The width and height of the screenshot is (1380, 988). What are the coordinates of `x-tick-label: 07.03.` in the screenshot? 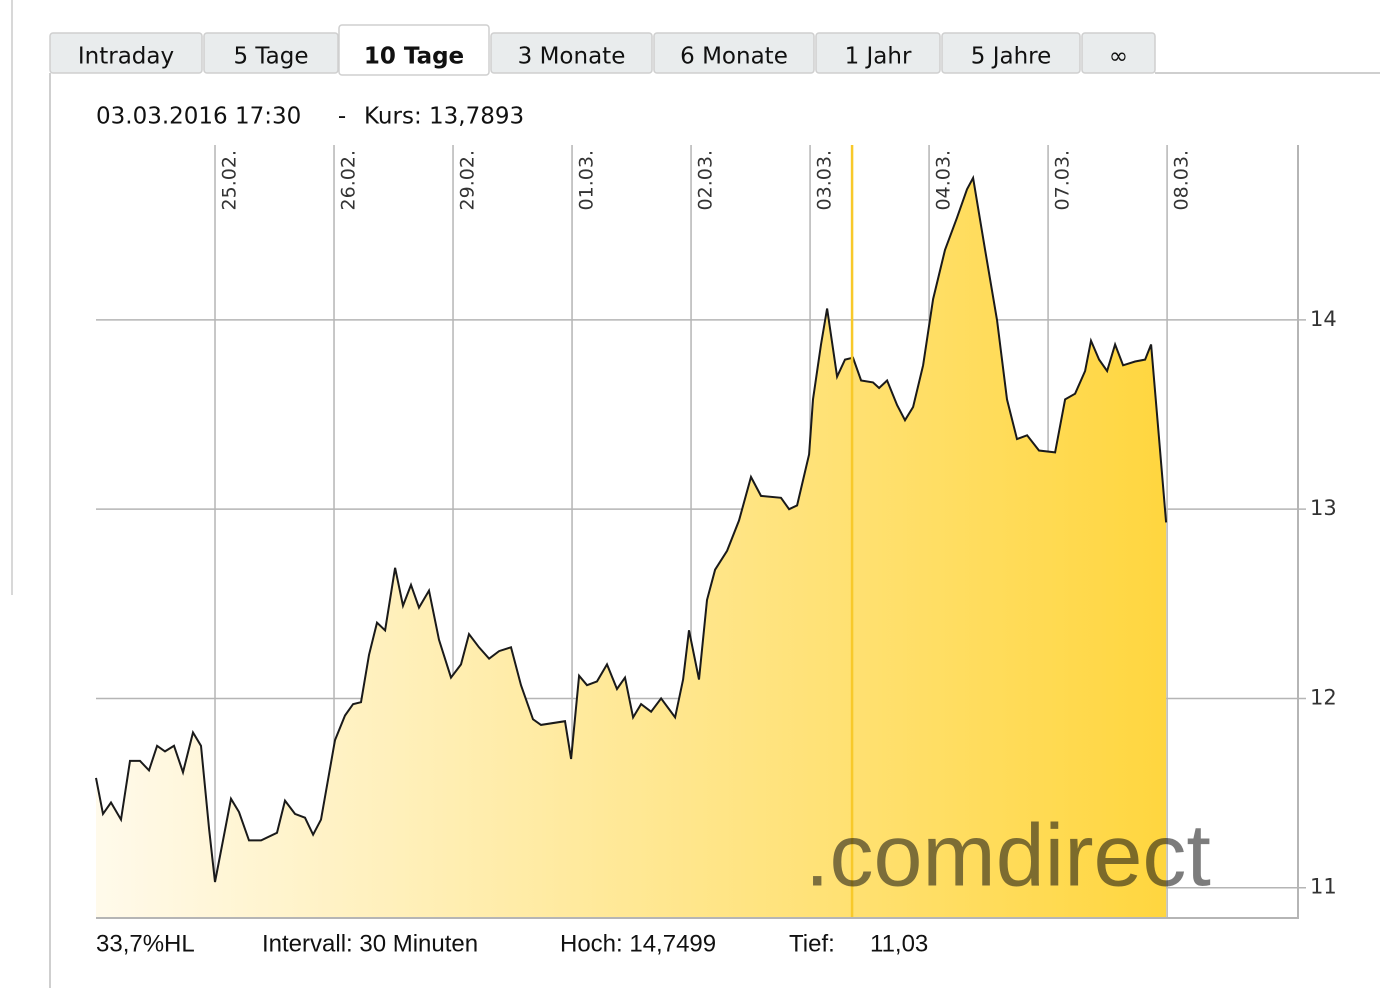 It's located at (1063, 180).